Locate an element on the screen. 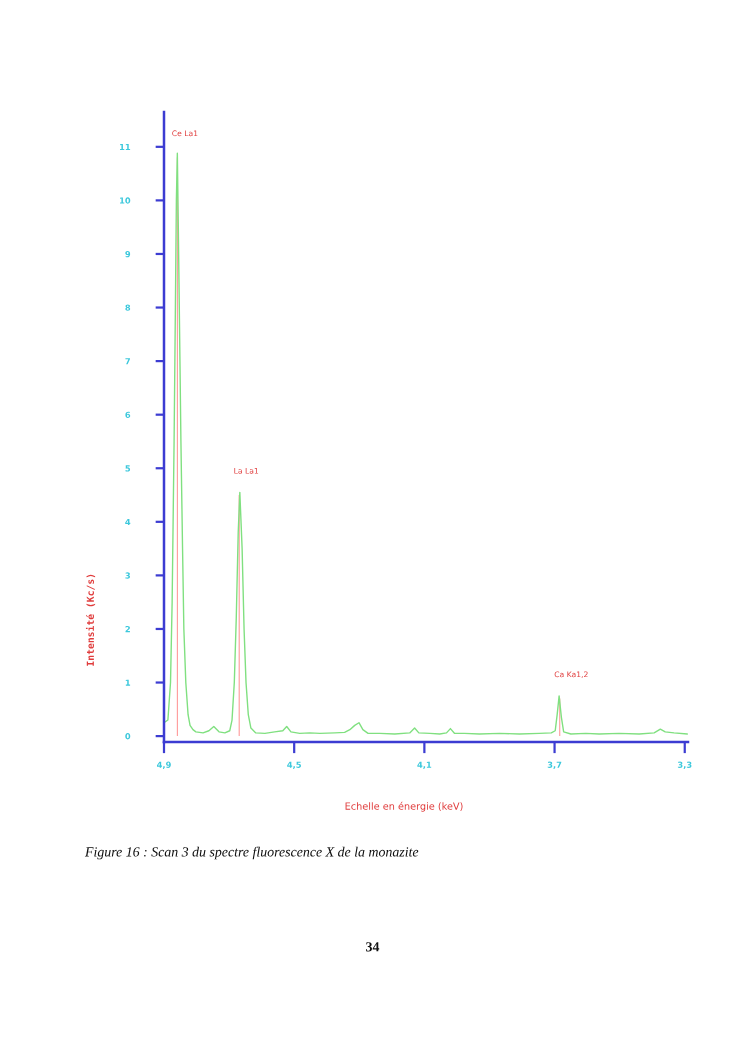 This screenshot has height=1053, width=745. text: 34 is located at coordinates (373, 947).